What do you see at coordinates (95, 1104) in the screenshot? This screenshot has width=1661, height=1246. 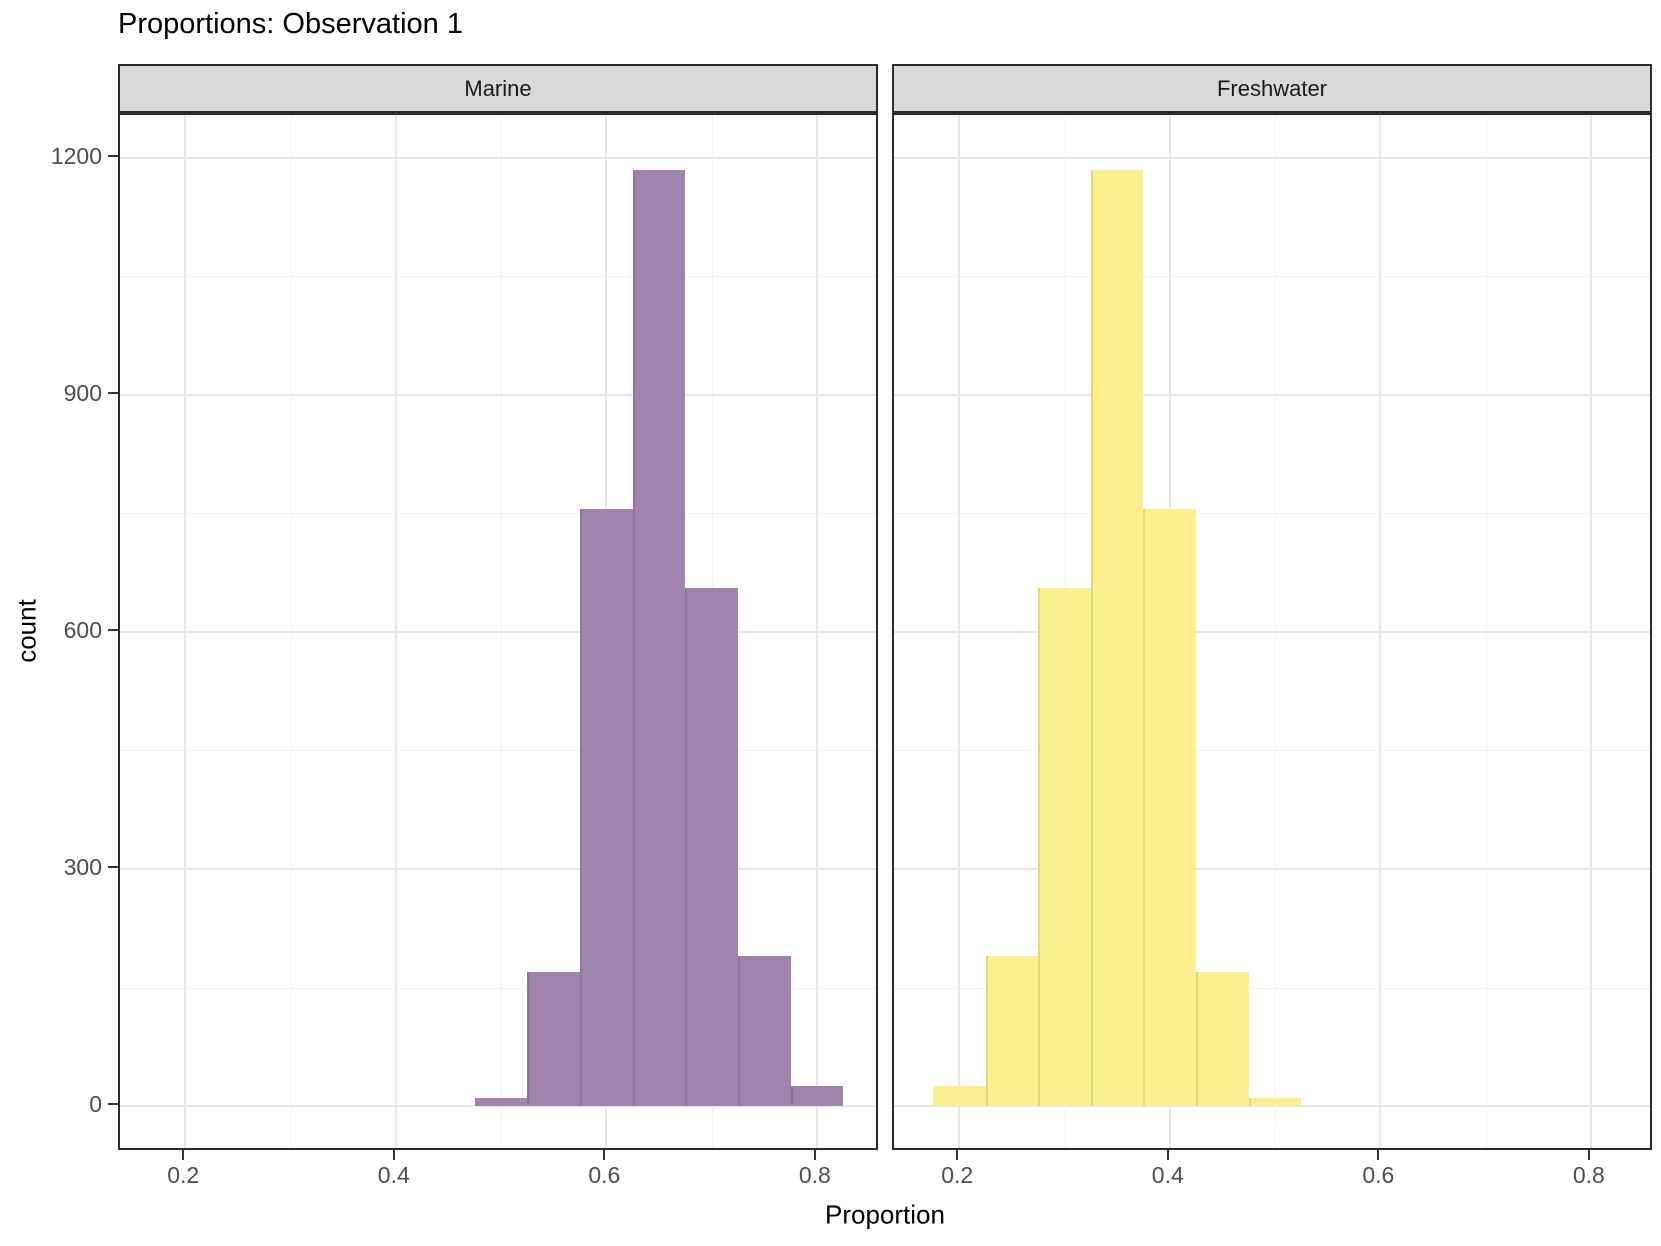 I see `y-tick-label: 0` at bounding box center [95, 1104].